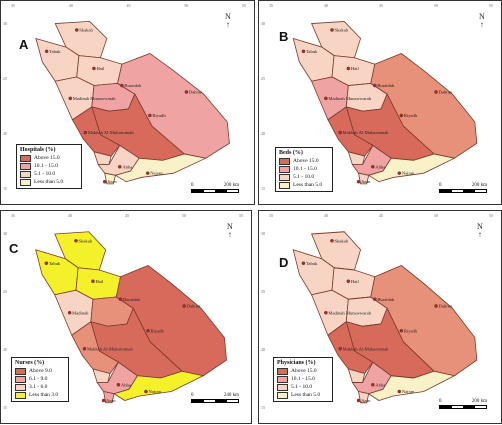  I want to click on legend-item: Above 15.0, so click(49, 158).